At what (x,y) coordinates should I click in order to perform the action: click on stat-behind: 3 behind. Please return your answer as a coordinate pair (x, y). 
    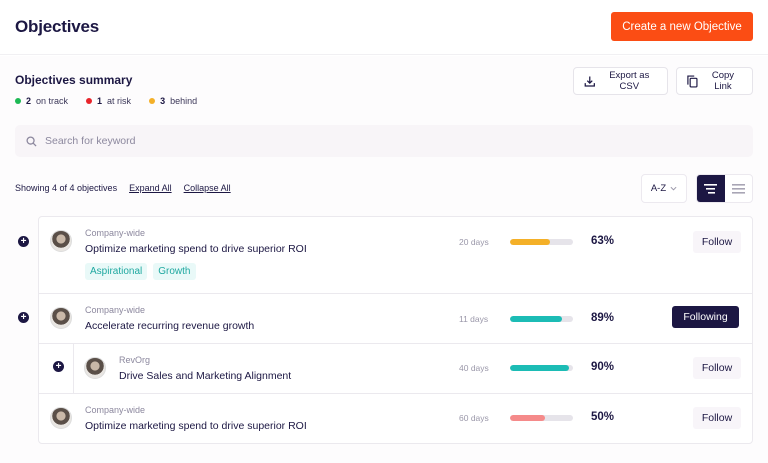
    Looking at the image, I should click on (173, 101).